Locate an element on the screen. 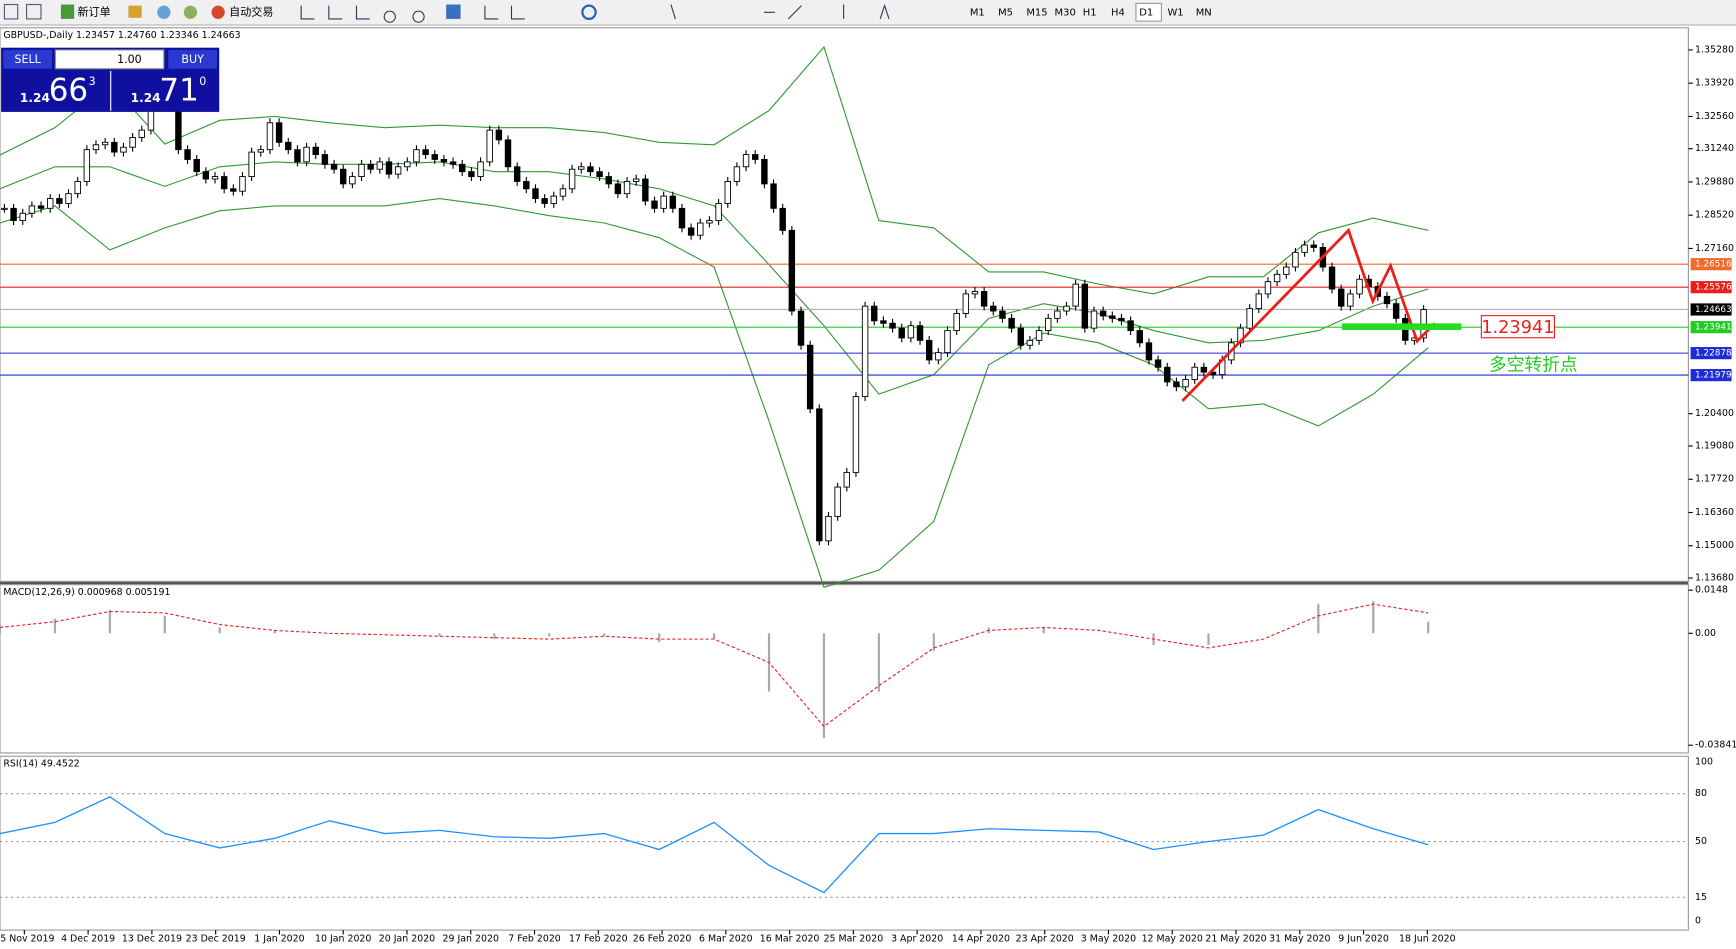 The height and width of the screenshot is (949, 1736). sell-label: SELL is located at coordinates (28, 59).